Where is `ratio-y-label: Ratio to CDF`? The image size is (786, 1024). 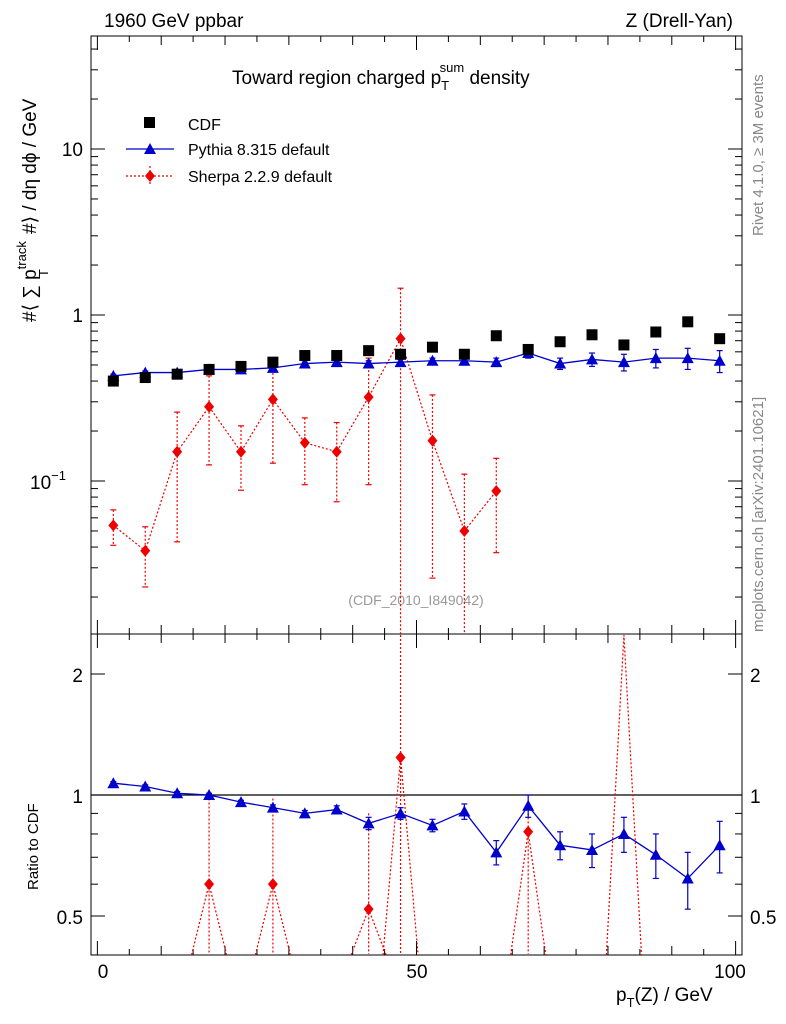
ratio-y-label: Ratio to CDF is located at coordinates (33, 846).